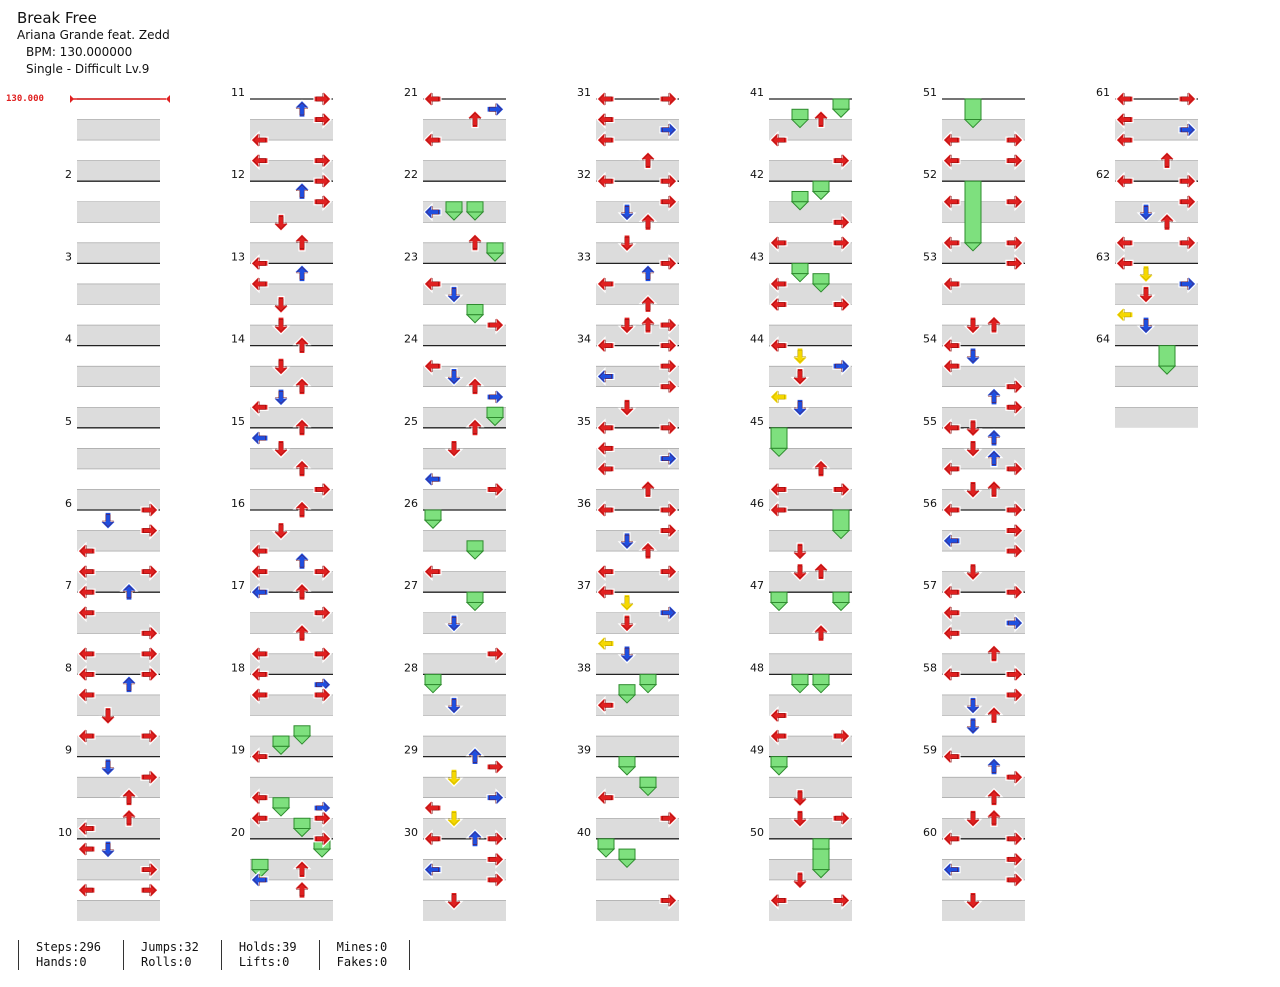 This screenshot has width=1280, height=987. What do you see at coordinates (238, 256) in the screenshot?
I see `measure-number: 13` at bounding box center [238, 256].